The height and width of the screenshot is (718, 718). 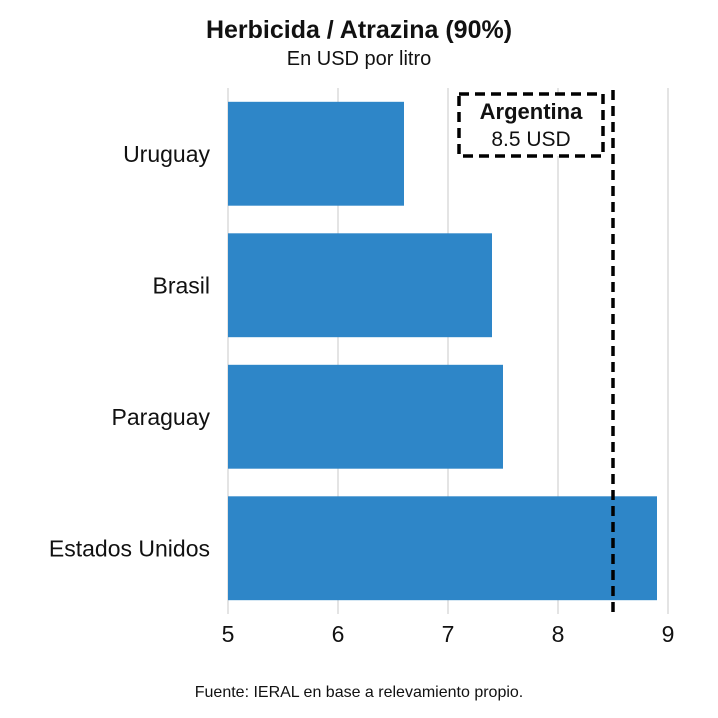 What do you see at coordinates (668, 634) in the screenshot?
I see `x-tick-label-4: 9` at bounding box center [668, 634].